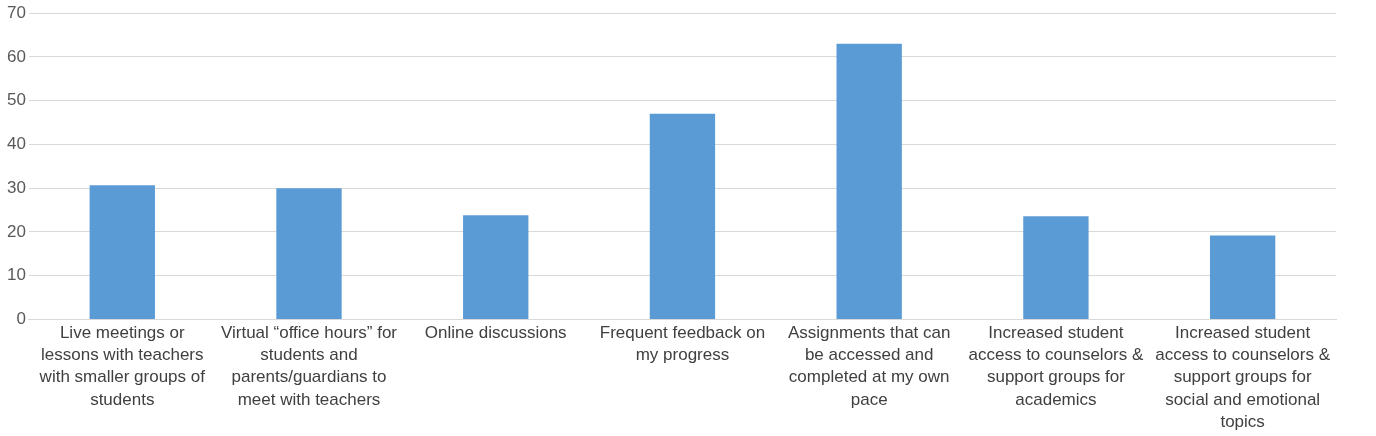 This screenshot has width=1376, height=436. I want to click on y-tick-label: 50, so click(16, 100).